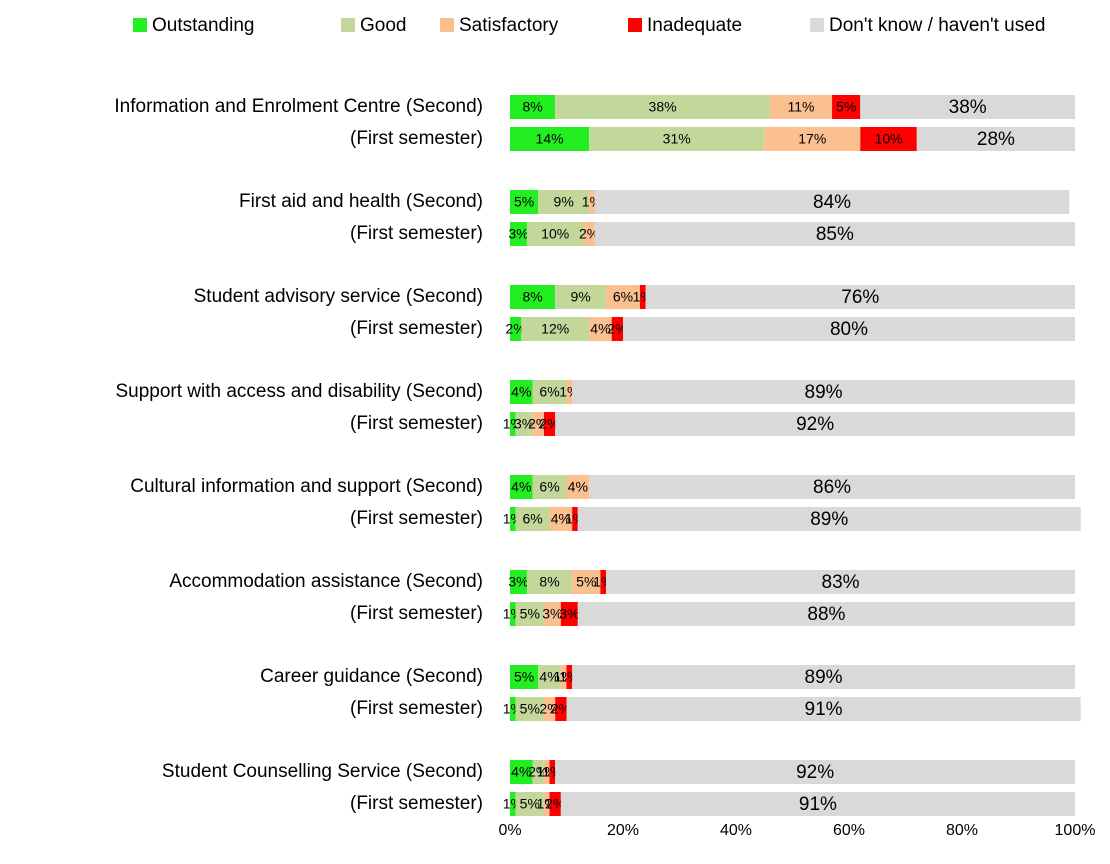  Describe the element at coordinates (623, 830) in the screenshot. I see `x-tick-label: 20%` at that location.